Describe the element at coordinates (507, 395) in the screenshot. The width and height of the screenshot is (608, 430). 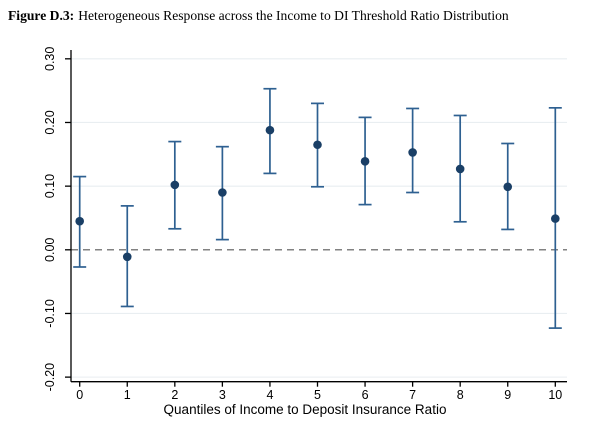
I see `x-tick-label: 9` at that location.